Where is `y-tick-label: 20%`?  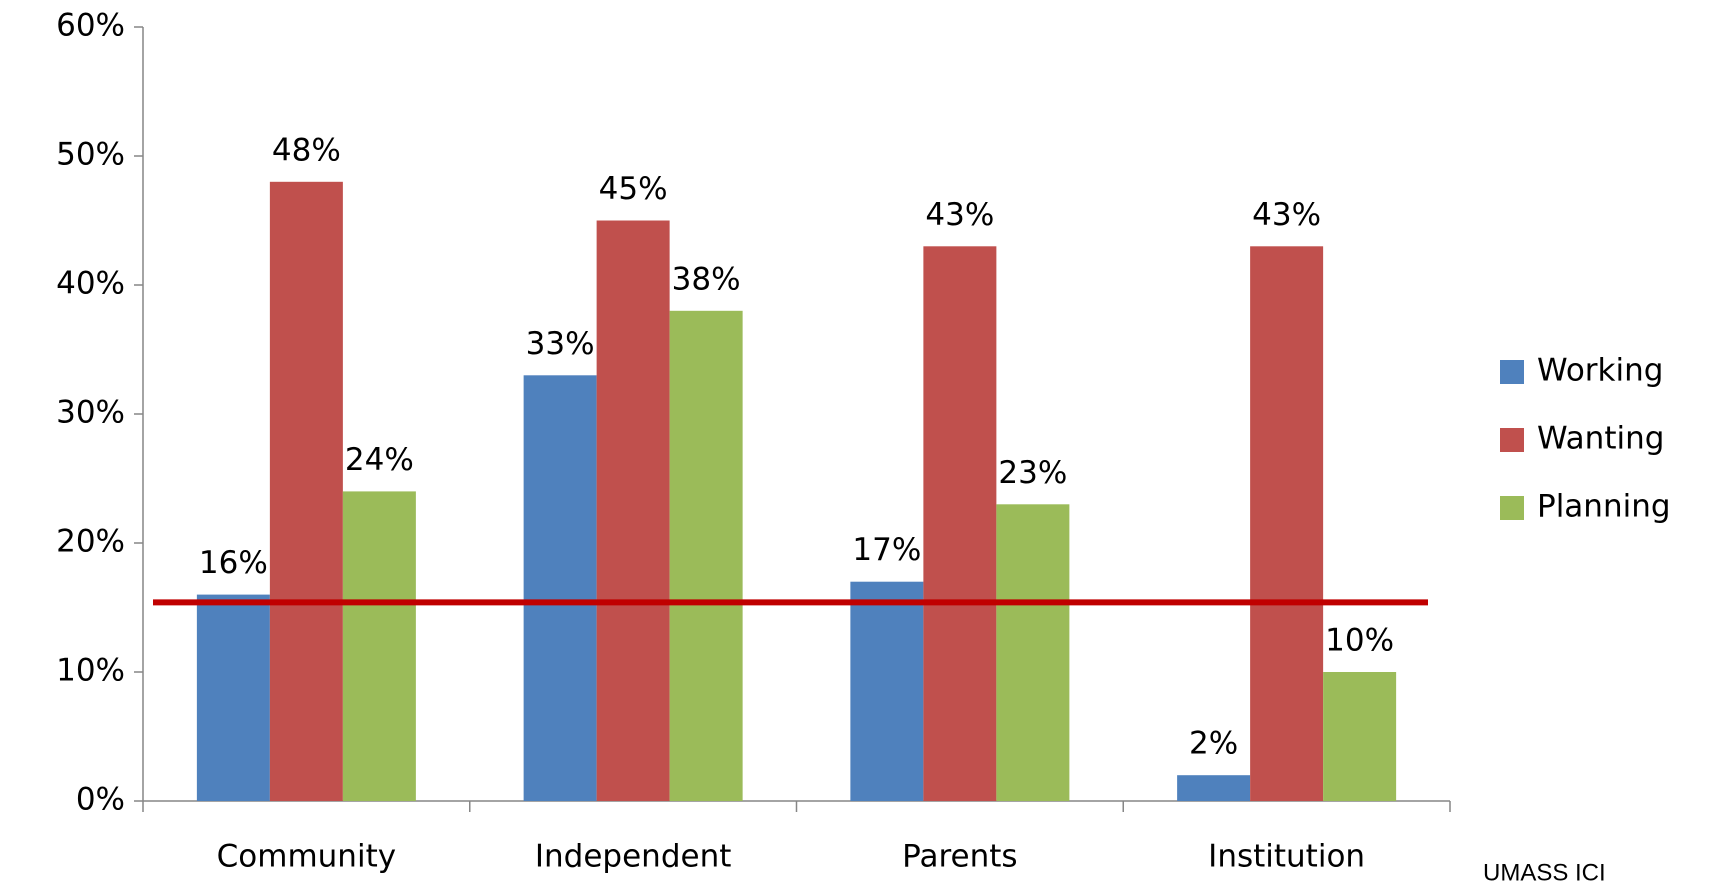 y-tick-label: 20% is located at coordinates (90, 542).